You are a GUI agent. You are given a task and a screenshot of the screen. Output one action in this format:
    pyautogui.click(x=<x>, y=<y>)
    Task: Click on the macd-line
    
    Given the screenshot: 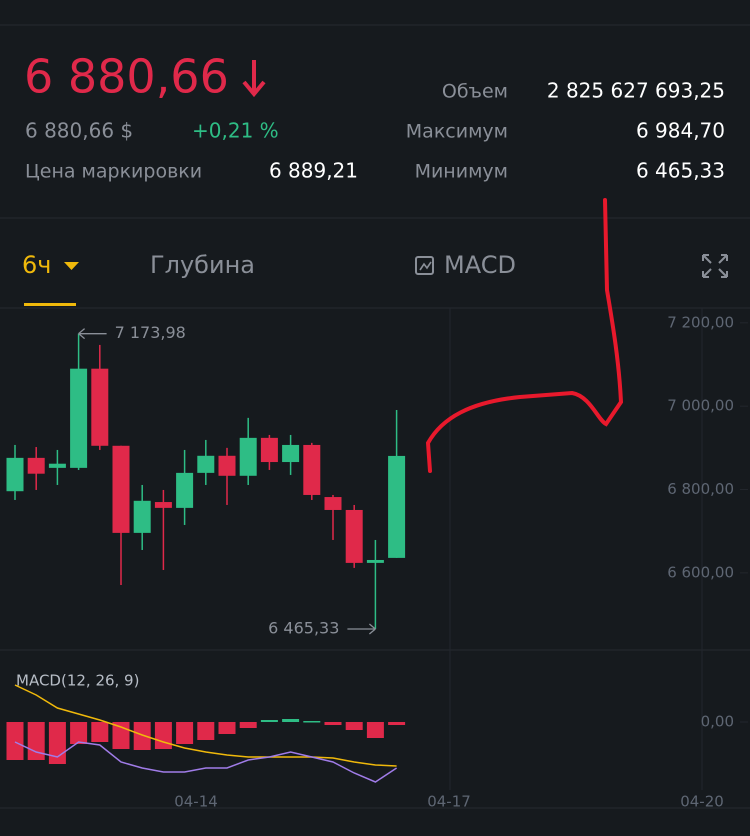 What is the action you would take?
    pyautogui.click(x=205, y=725)
    